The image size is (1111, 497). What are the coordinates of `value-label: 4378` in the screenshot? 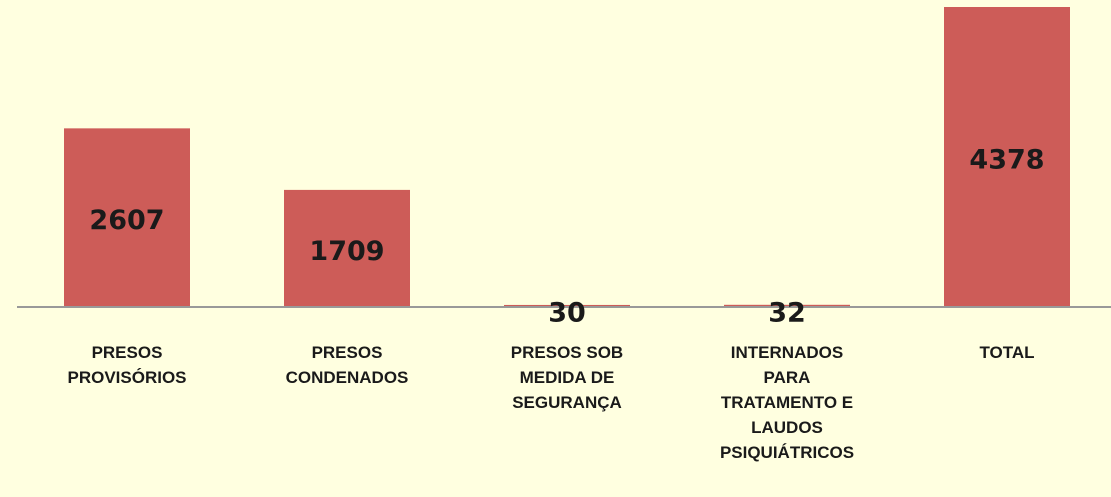 It's located at (1006, 160).